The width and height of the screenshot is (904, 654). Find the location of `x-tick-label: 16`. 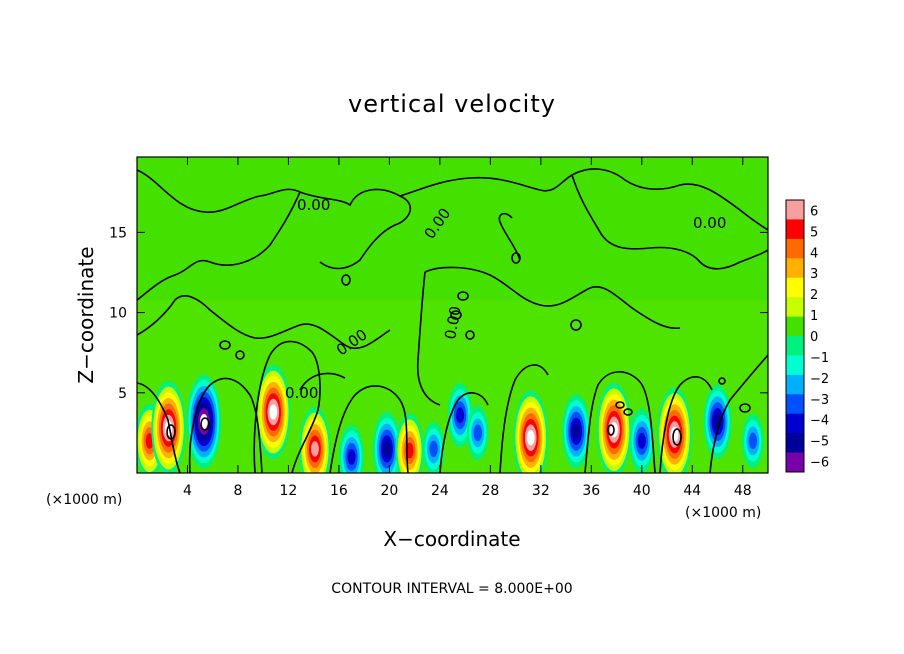

x-tick-label: 16 is located at coordinates (339, 491).